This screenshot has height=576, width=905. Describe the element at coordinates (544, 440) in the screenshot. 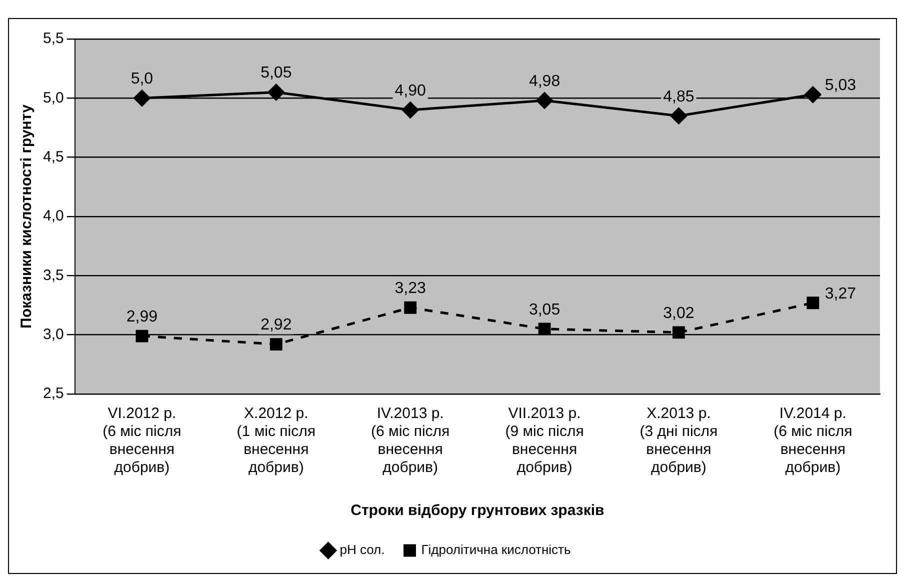

I see `x-tick-label: VII.2013 р. (9 міс після внесення добрив)` at that location.